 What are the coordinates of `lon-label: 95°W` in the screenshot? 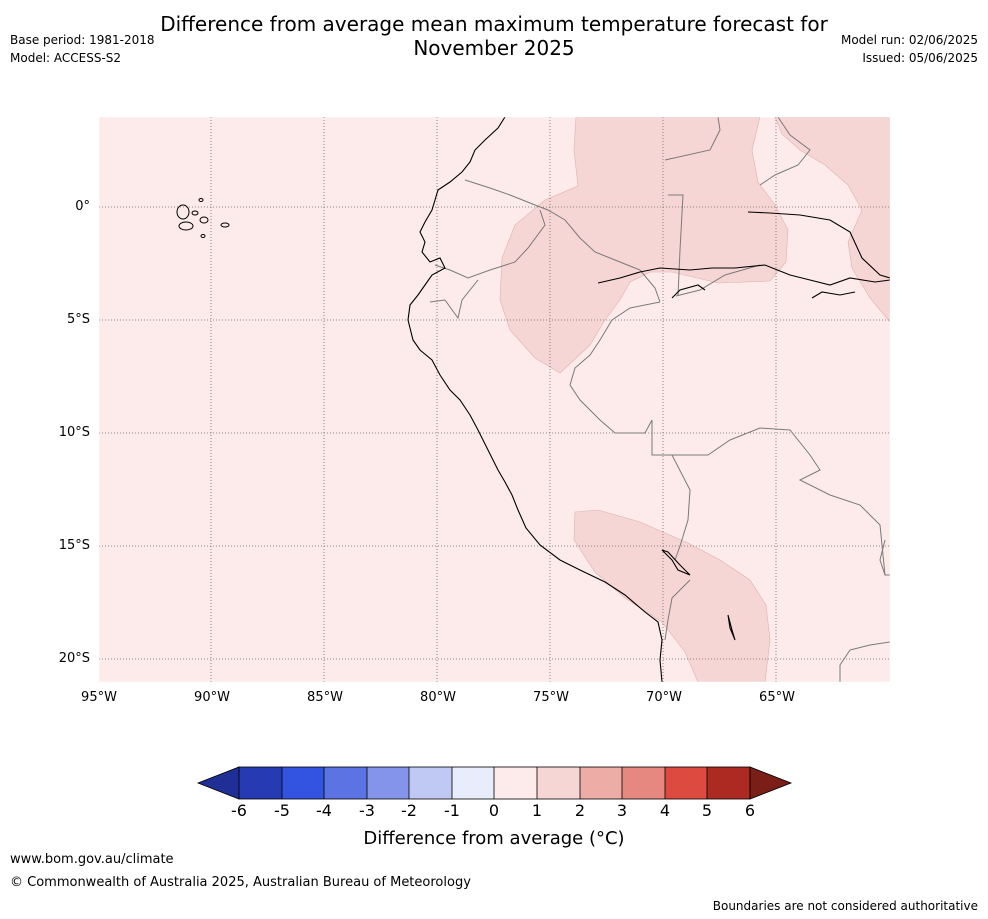 It's located at (99, 697).